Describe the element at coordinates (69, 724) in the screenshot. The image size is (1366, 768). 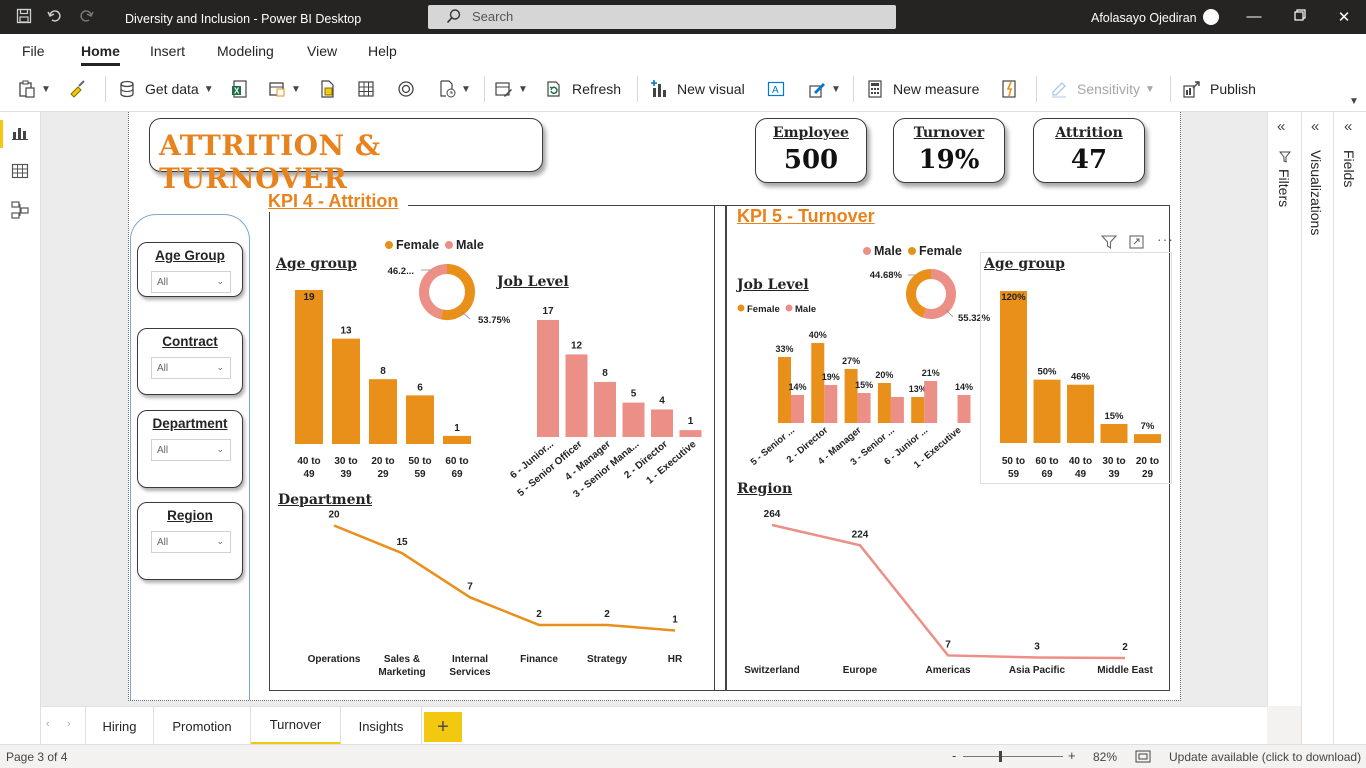
I see `tab-scroll-right-icon: ›` at that location.